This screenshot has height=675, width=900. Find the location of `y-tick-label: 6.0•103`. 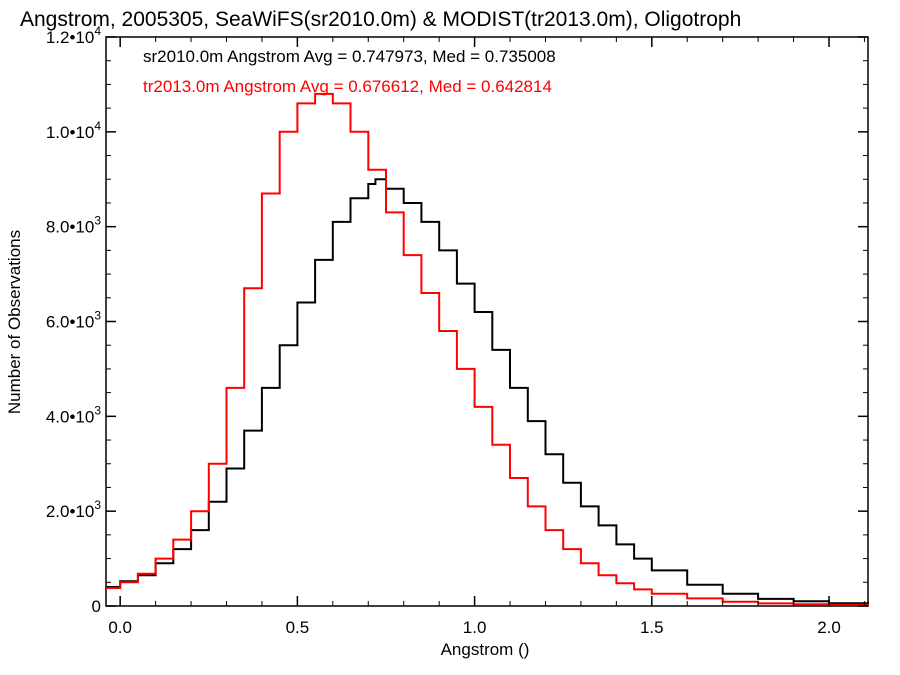

y-tick-label: 6.0•103 is located at coordinates (74, 320).